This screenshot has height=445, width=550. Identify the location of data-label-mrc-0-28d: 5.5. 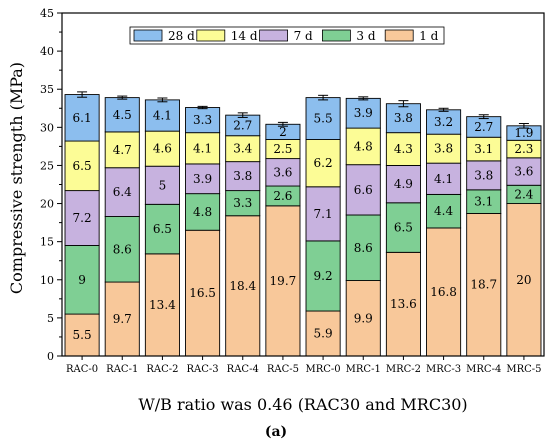
(323, 119).